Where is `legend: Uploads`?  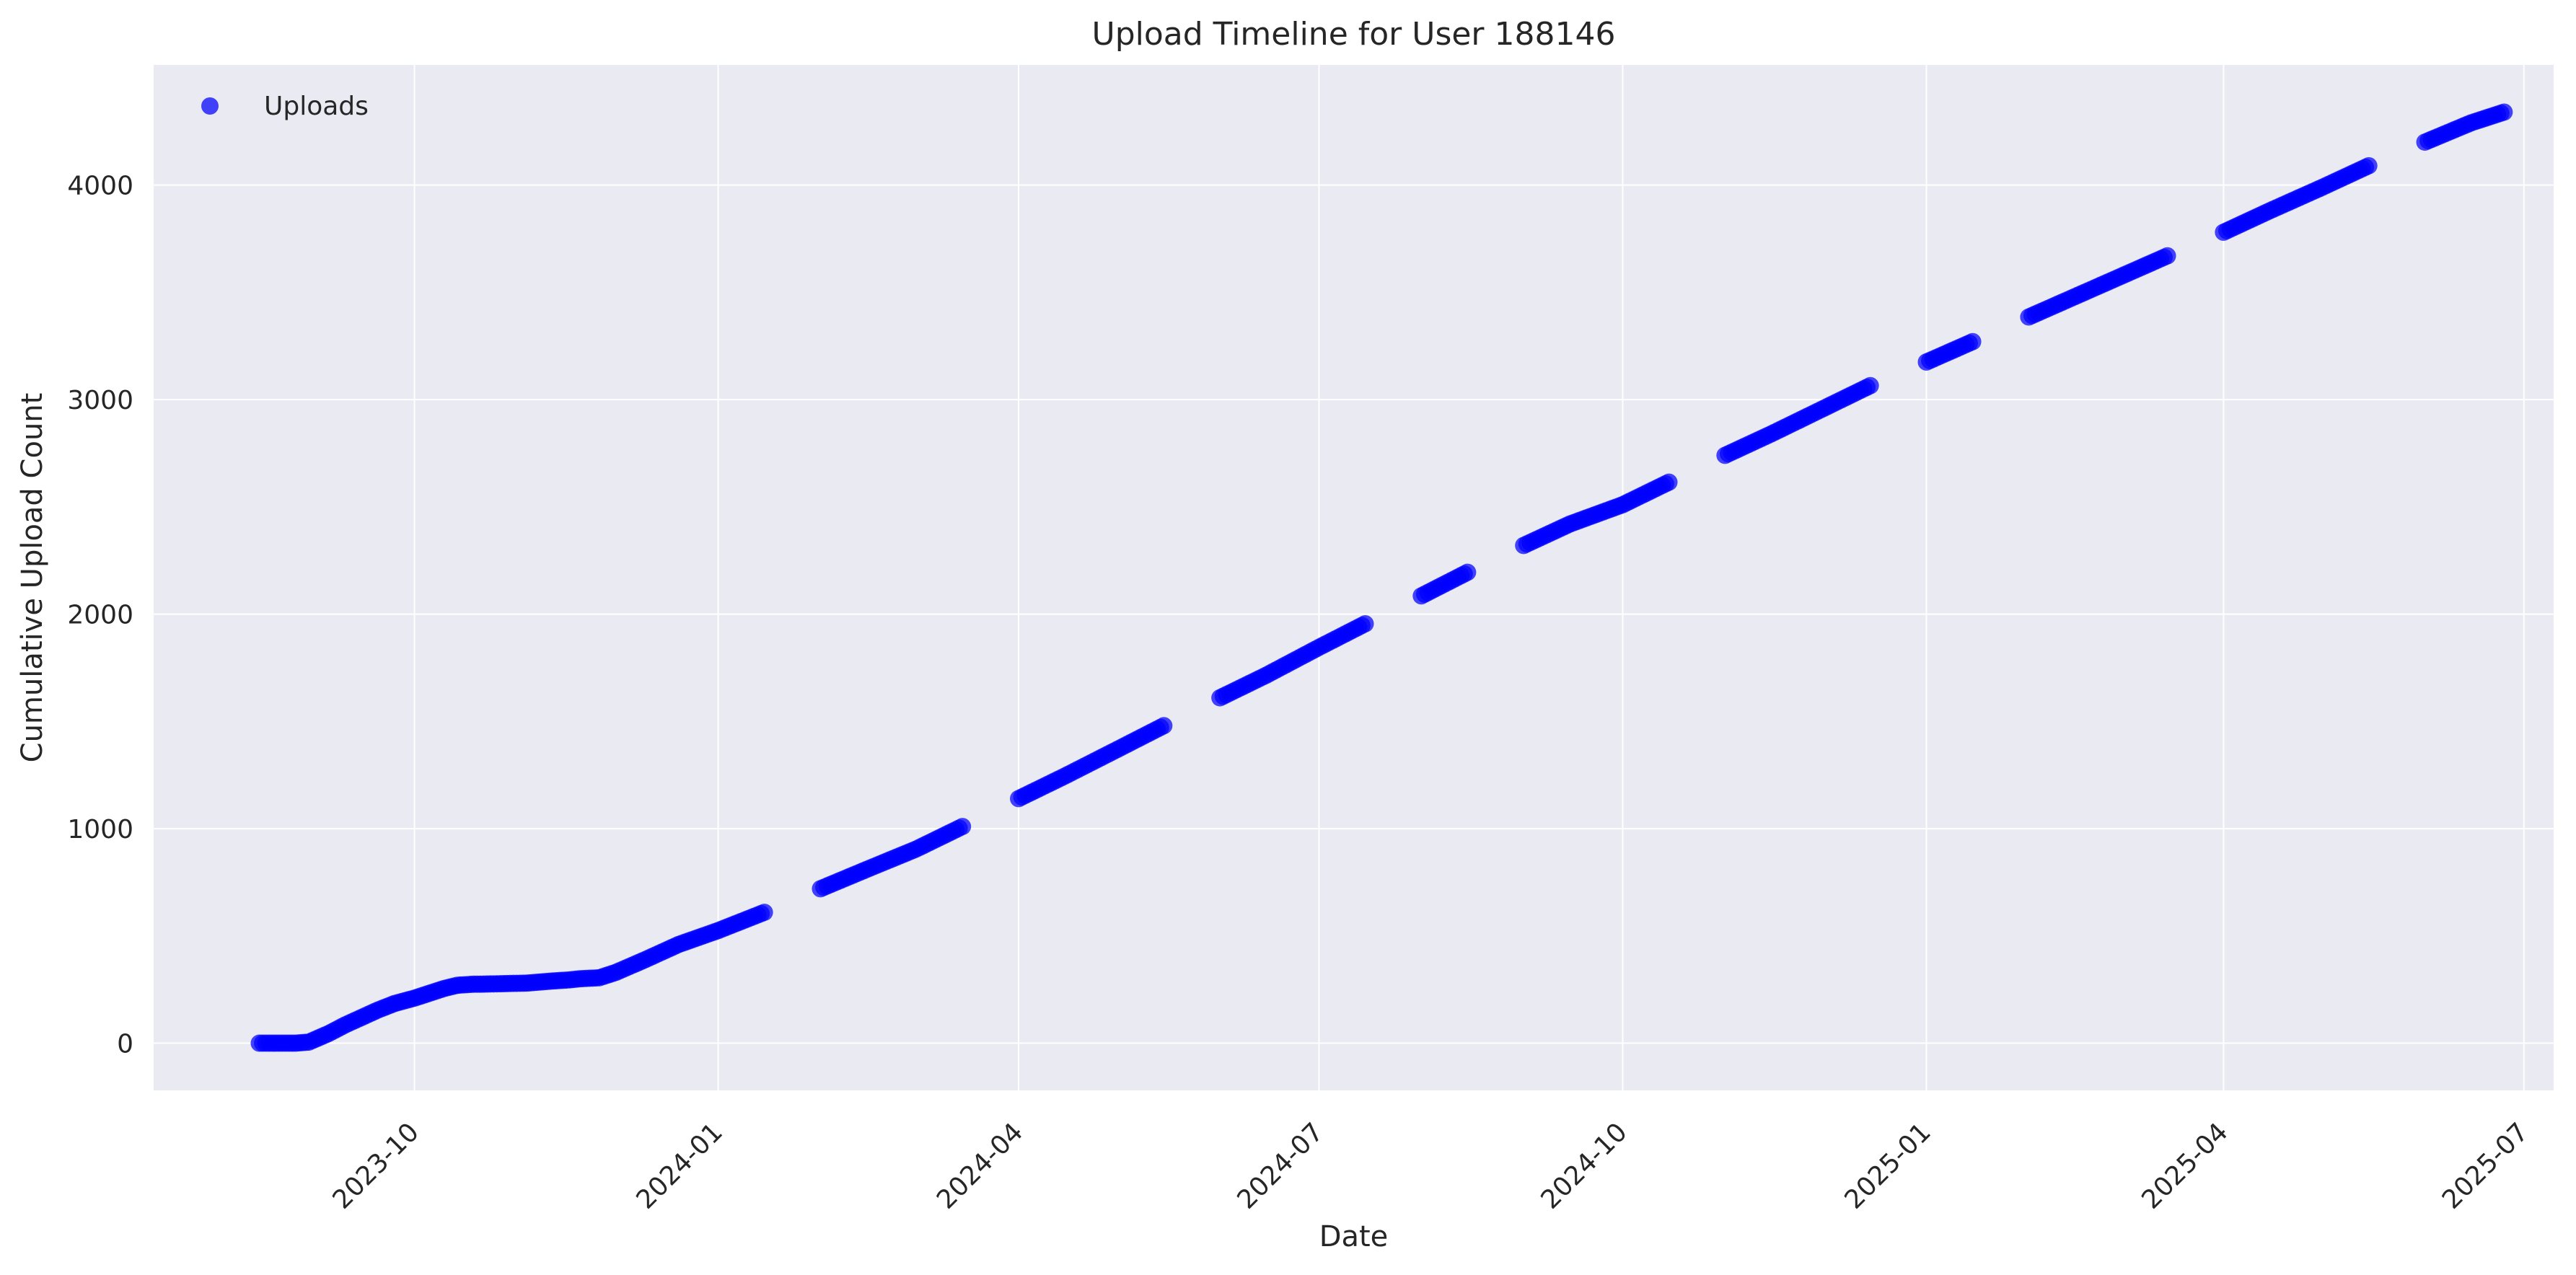
legend: Uploads is located at coordinates (285, 106).